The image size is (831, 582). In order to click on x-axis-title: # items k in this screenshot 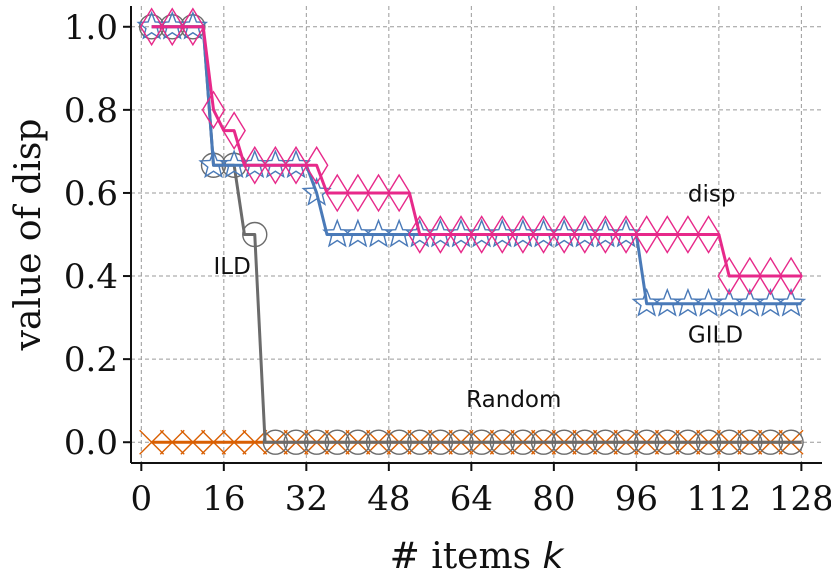, I will do `click(478, 556)`.